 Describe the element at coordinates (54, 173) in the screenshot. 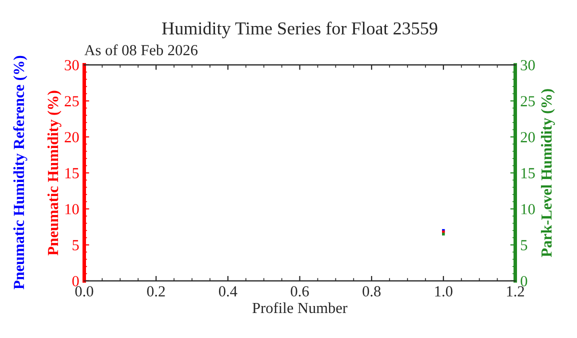

I see `y-axis-title: Pneumatic Humidity (%)` at that location.